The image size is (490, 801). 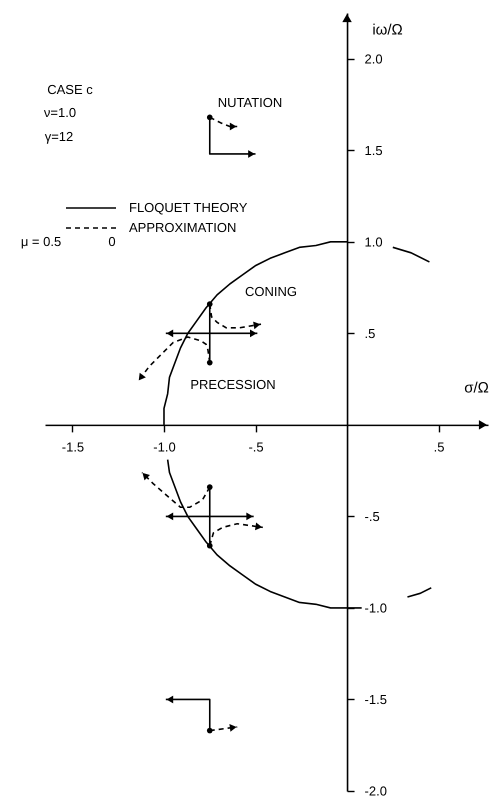 I want to click on y-tick-label: 1.5, so click(x=373, y=150).